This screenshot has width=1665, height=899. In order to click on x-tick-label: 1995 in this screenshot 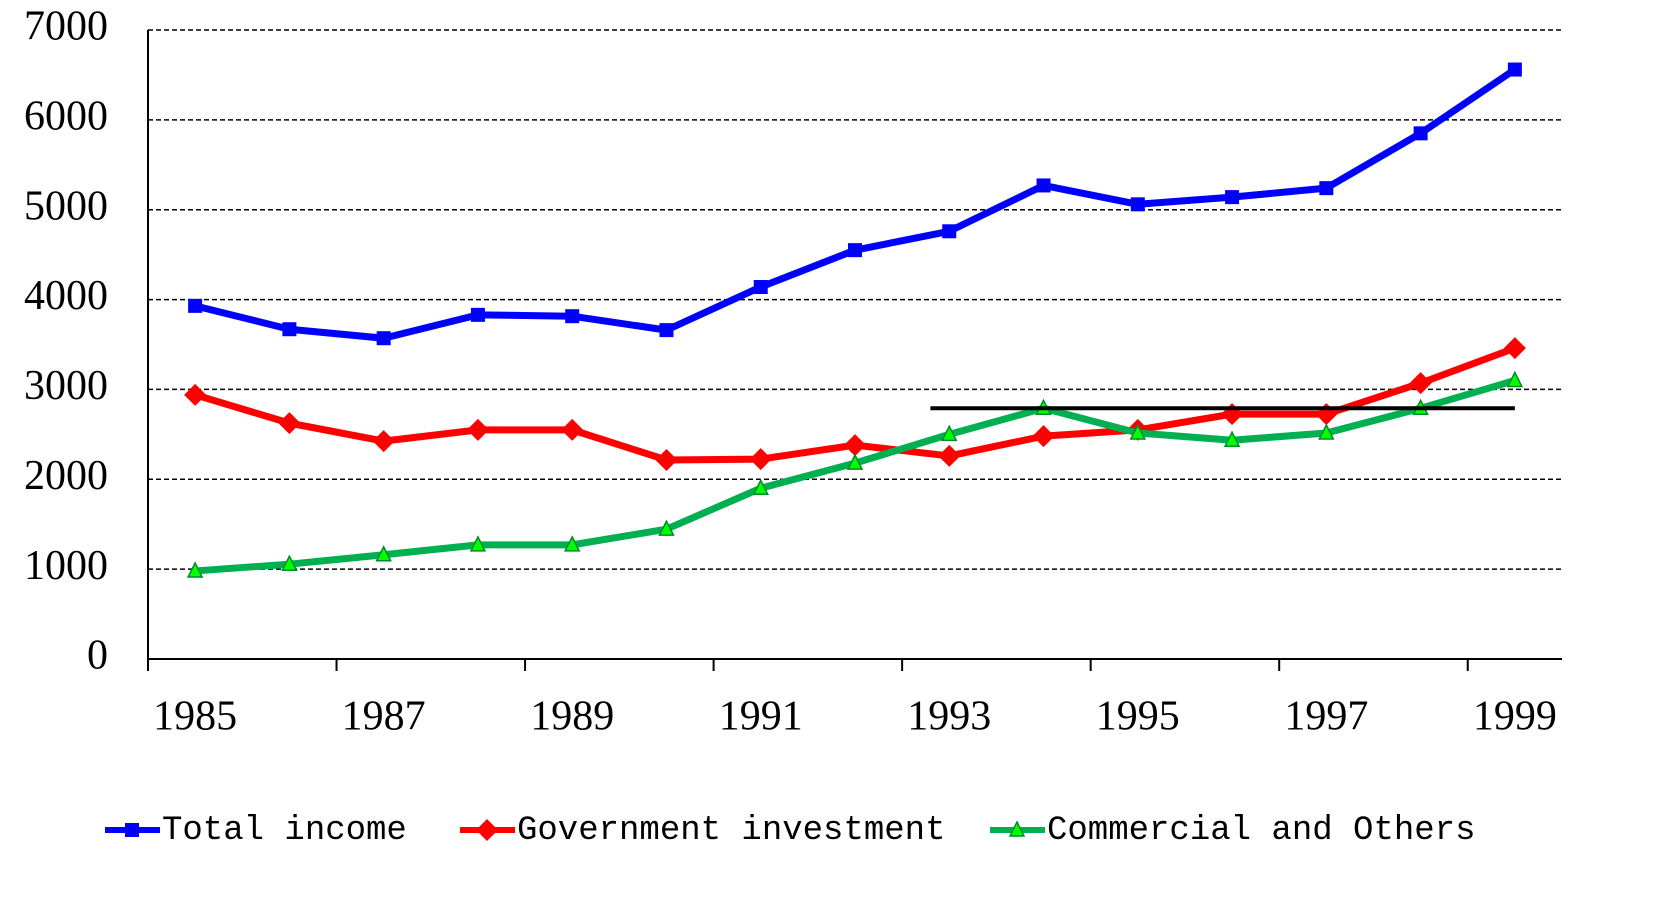, I will do `click(1138, 717)`.